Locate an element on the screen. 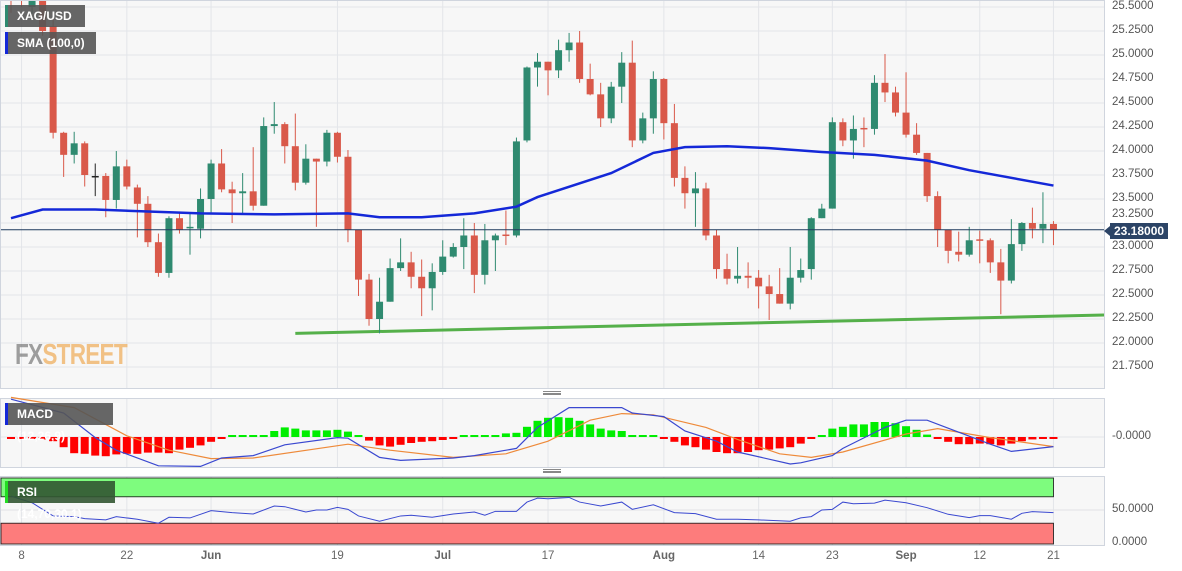 This screenshot has width=1182, height=571. symbol-label: XAG/USD is located at coordinates (44, 16).